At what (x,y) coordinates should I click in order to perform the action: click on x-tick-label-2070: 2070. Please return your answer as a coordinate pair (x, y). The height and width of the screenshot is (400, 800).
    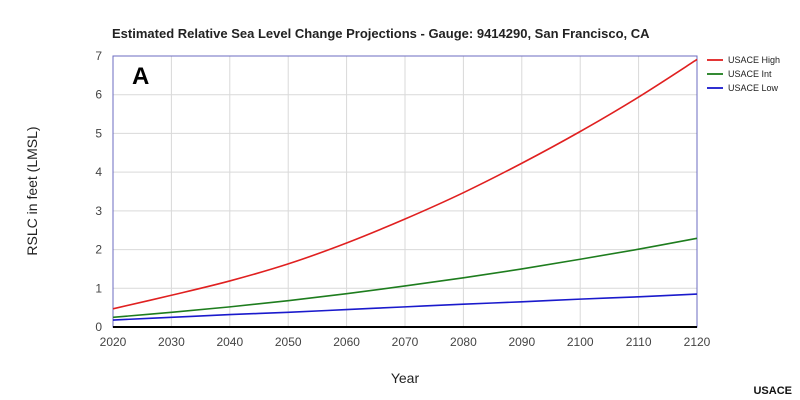
    Looking at the image, I should click on (405, 342).